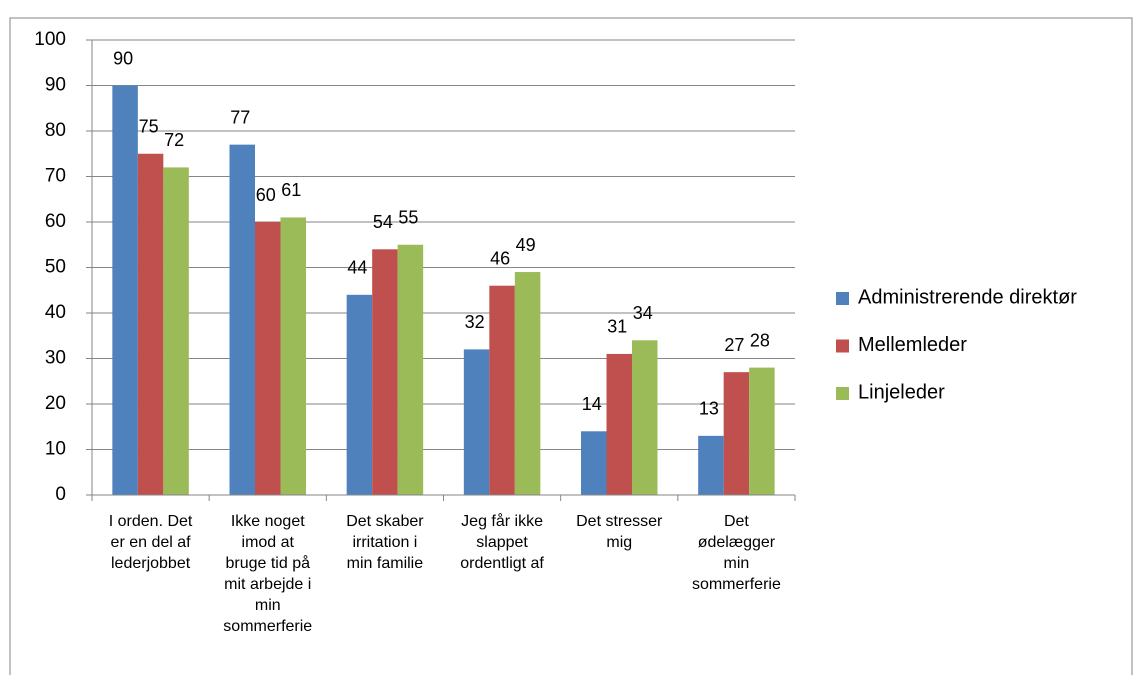 The image size is (1146, 675). What do you see at coordinates (901, 392) in the screenshot?
I see `legend-label: Linjeleder` at bounding box center [901, 392].